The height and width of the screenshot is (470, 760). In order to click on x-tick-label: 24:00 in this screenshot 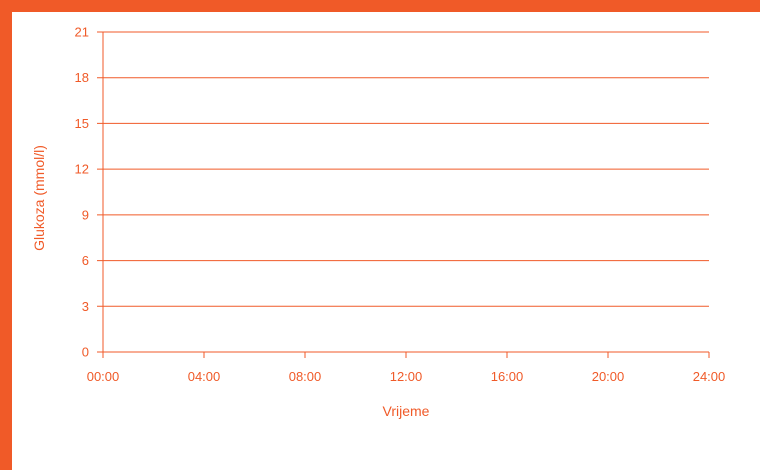, I will do `click(709, 376)`.